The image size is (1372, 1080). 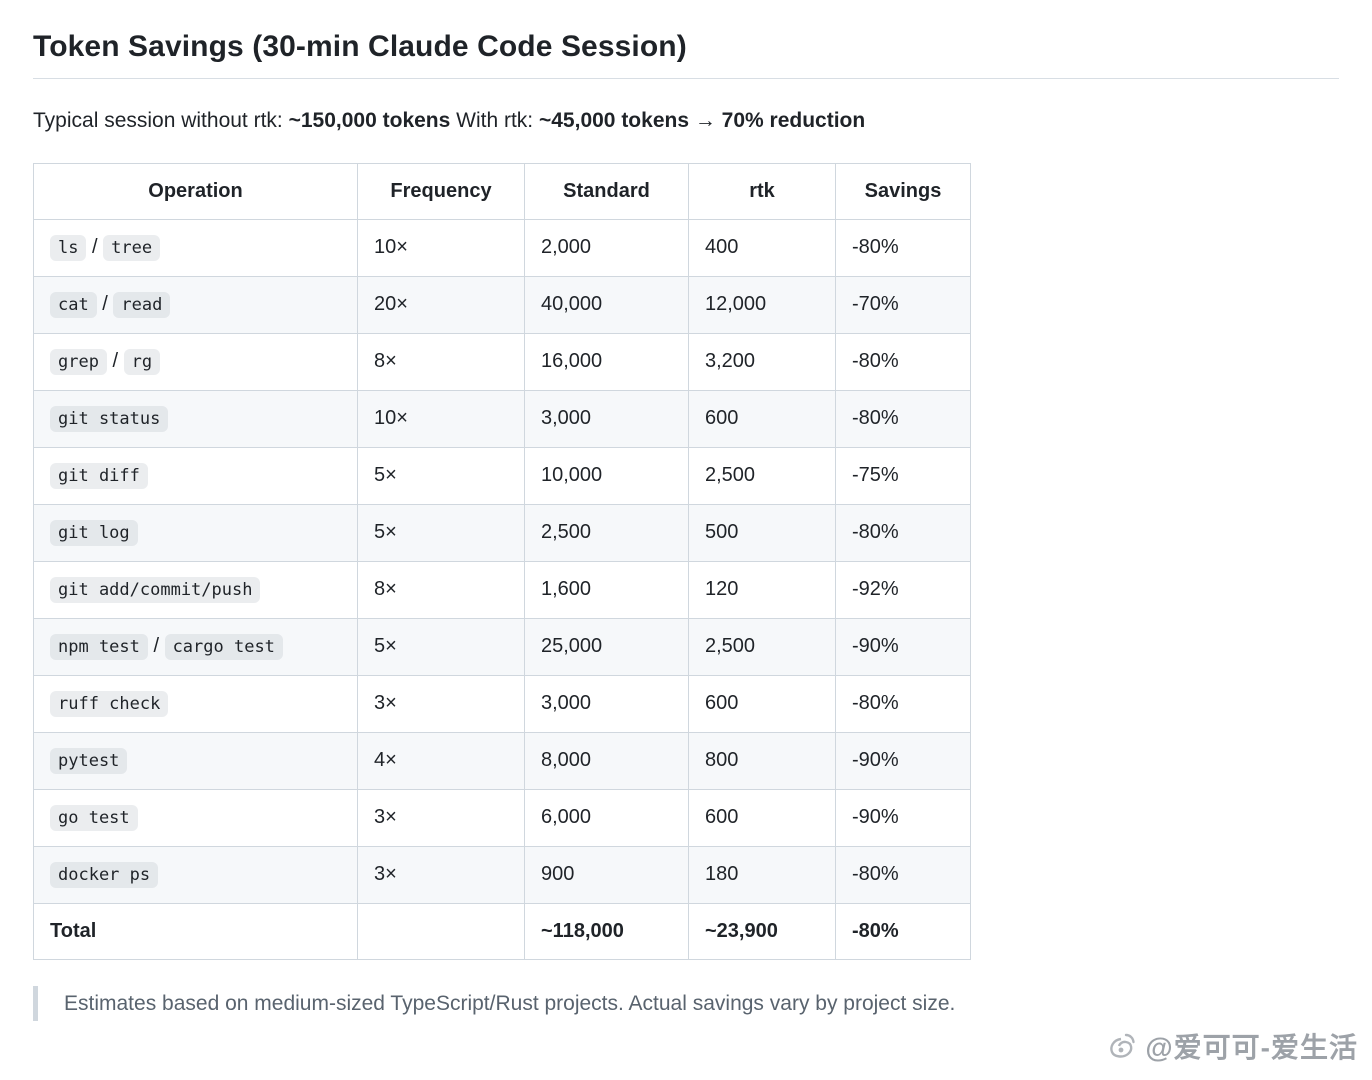 What do you see at coordinates (132, 247) in the screenshot?
I see `operation-code-chip: tree` at bounding box center [132, 247].